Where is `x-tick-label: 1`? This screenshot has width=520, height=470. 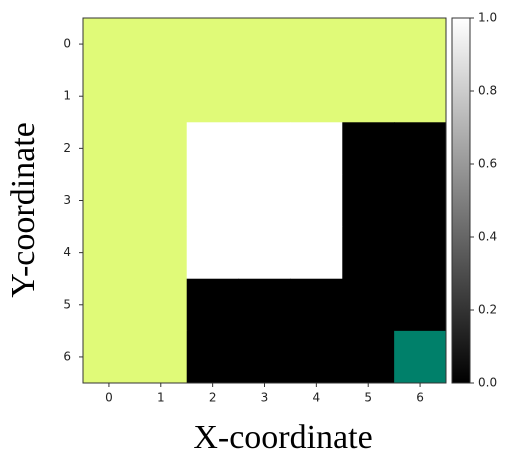 x-tick-label: 1 is located at coordinates (161, 398).